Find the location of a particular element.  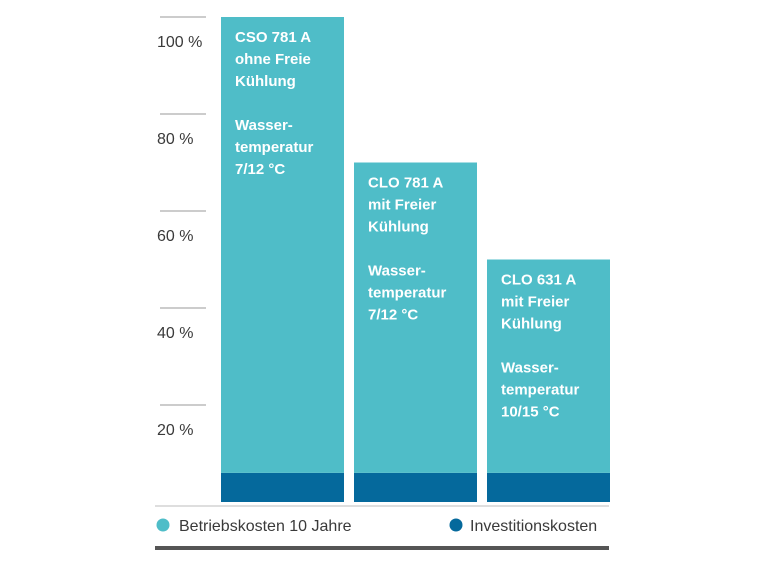

y-tick-label: 100 % is located at coordinates (179, 42).